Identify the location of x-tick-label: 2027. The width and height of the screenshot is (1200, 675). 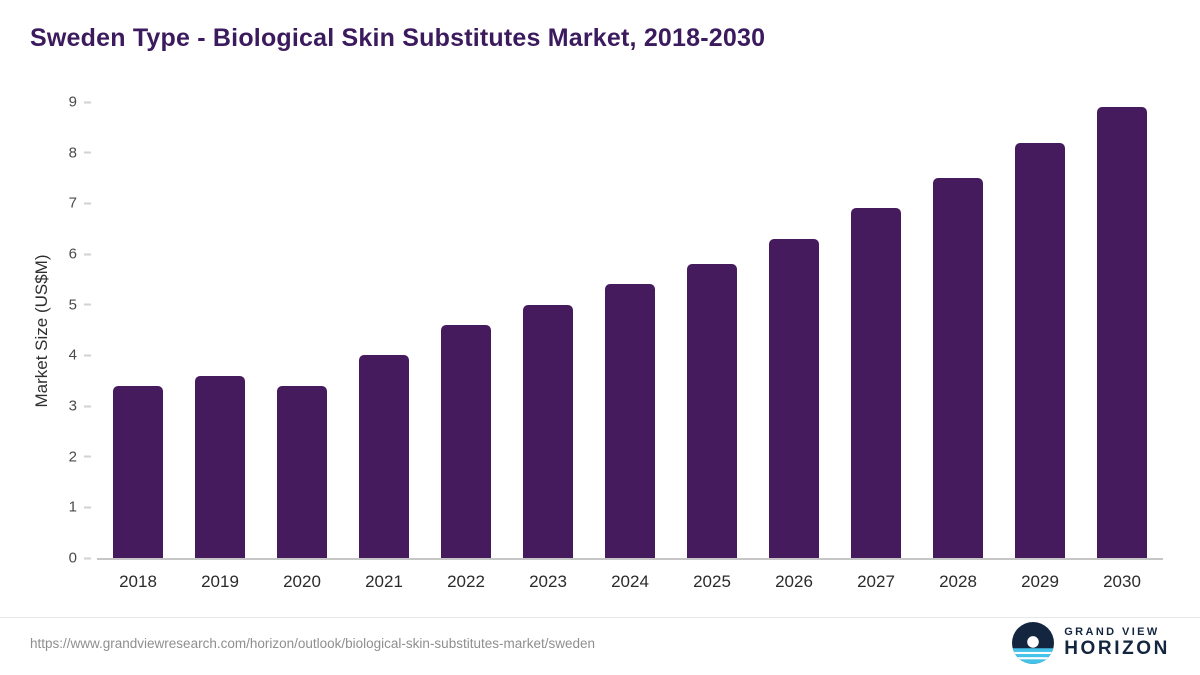
(876, 581).